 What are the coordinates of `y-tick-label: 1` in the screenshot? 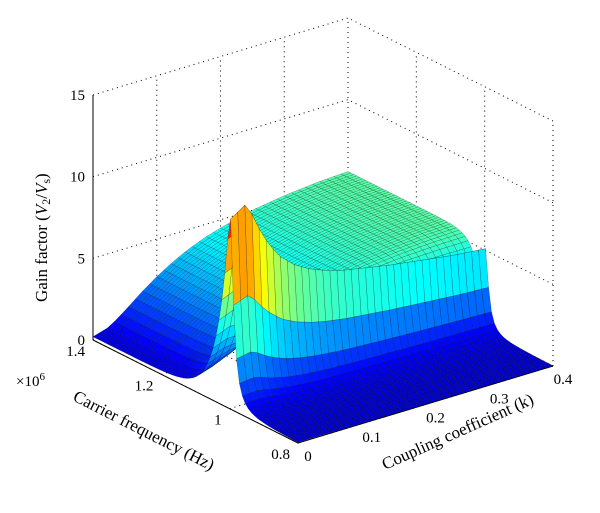 It's located at (218, 421).